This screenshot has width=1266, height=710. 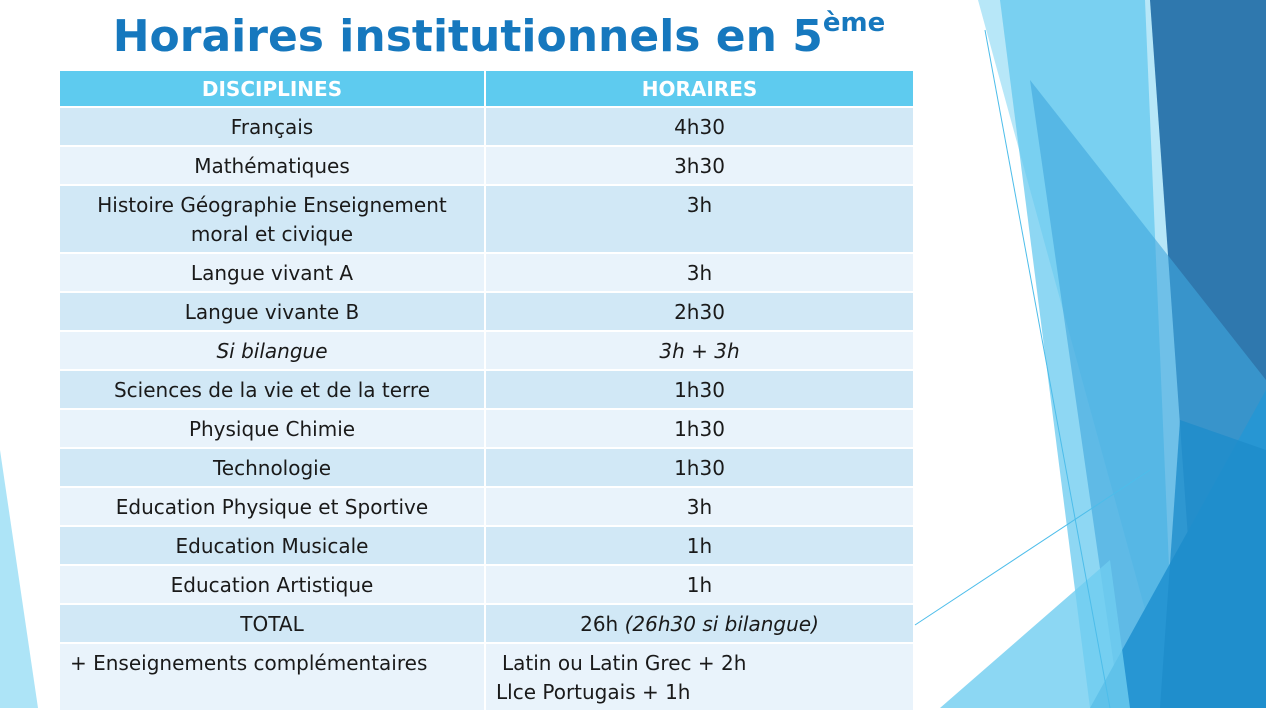 What do you see at coordinates (273, 677) in the screenshot?
I see `extra-label: + Enseignements complémentaires` at bounding box center [273, 677].